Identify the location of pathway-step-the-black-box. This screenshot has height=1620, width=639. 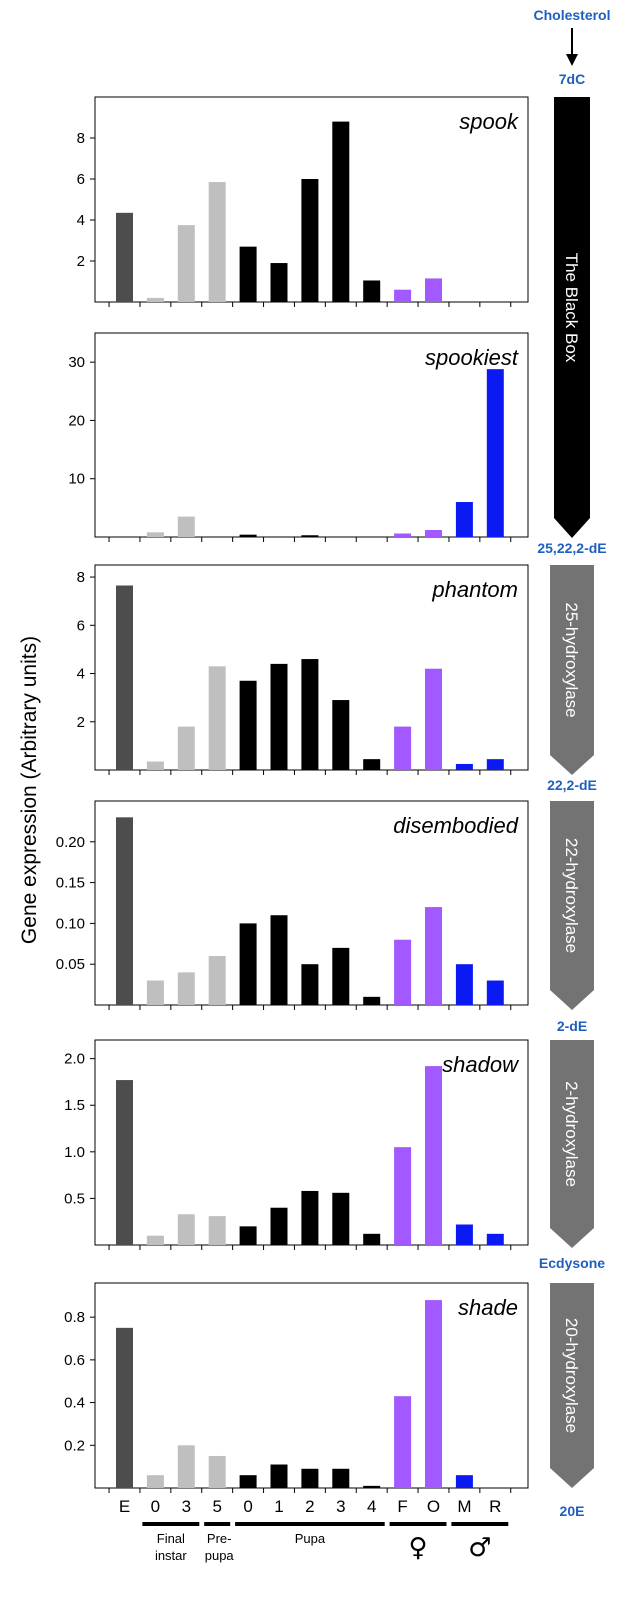
(572, 317).